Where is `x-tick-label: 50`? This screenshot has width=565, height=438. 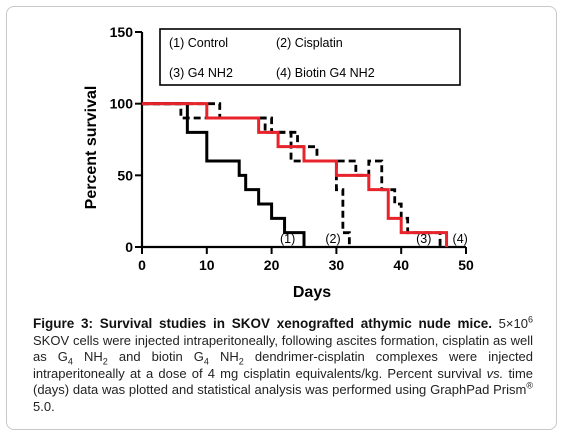
x-tick-label: 50 is located at coordinates (466, 265).